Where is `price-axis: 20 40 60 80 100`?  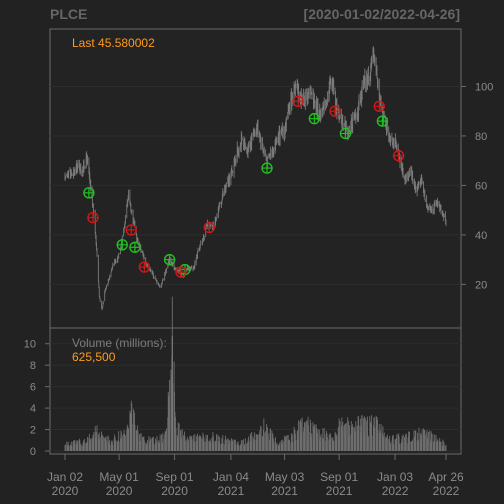 price-axis: 20 40 60 80 100 is located at coordinates (477, 186).